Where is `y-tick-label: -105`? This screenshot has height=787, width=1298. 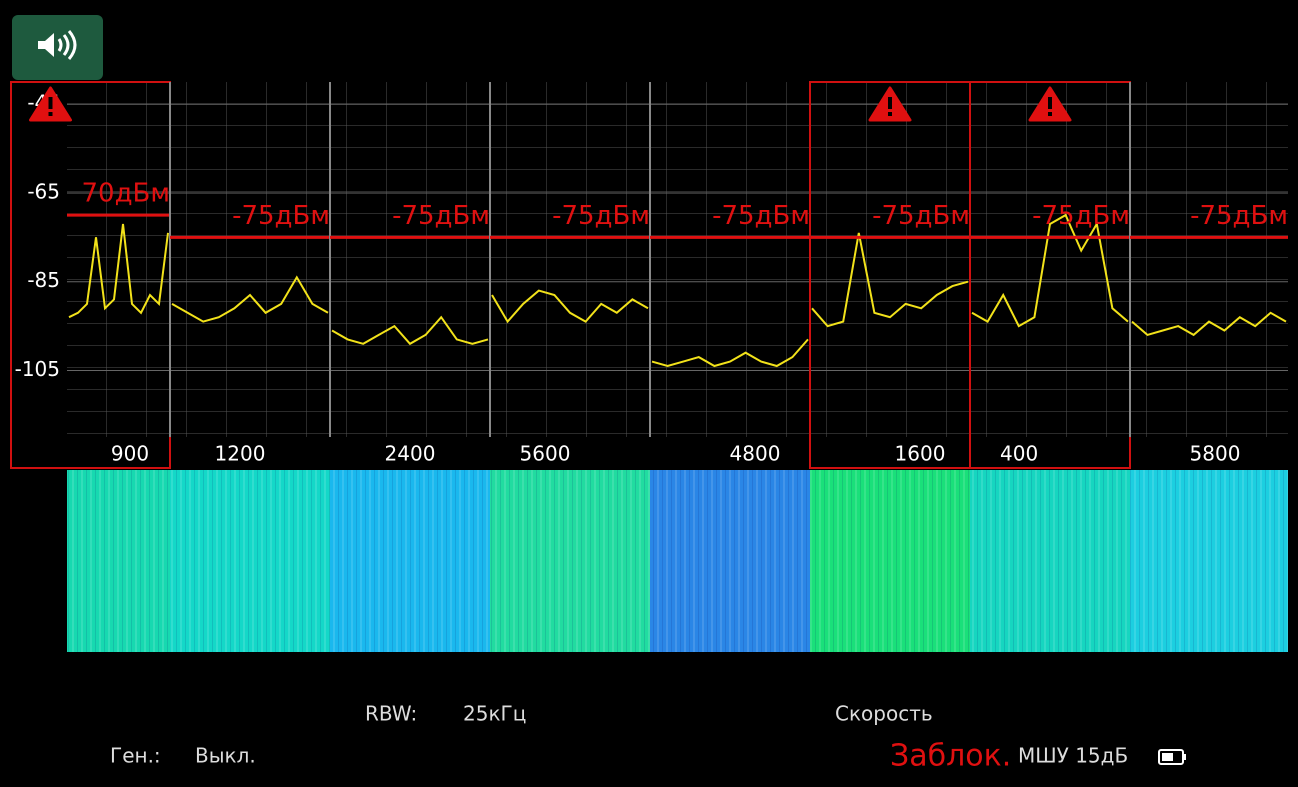 y-tick-label: -105 is located at coordinates (37, 369).